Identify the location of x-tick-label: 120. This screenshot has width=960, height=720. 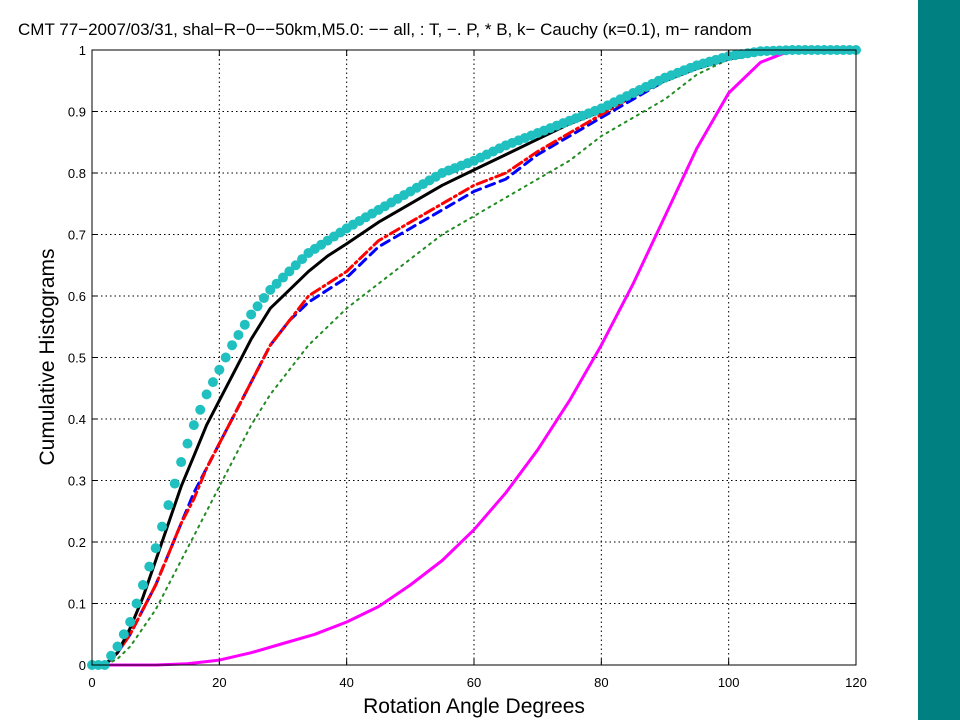
(856, 682).